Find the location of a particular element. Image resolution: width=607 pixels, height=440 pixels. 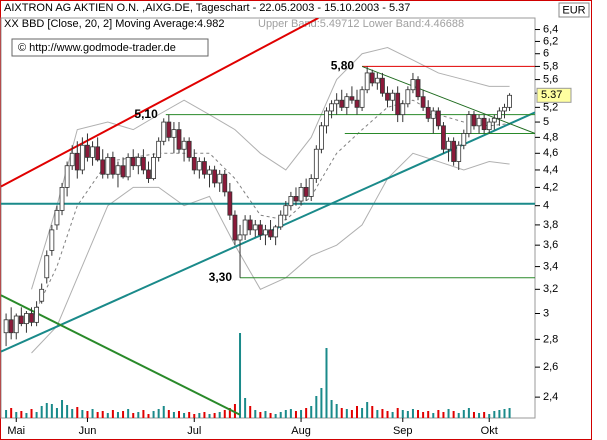

y-tick-label: 5 is located at coordinates (546, 122).